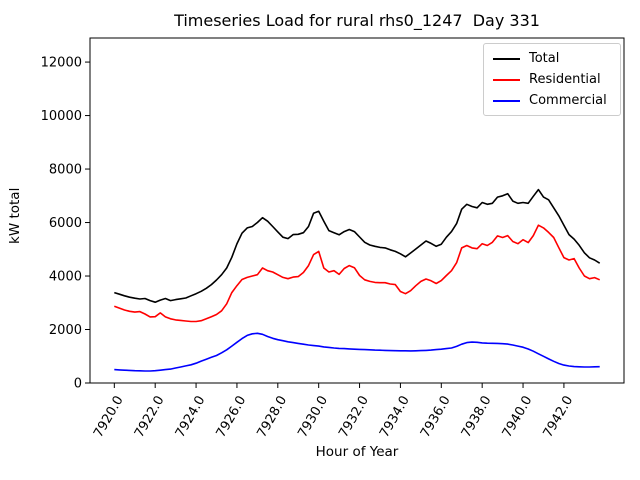 This screenshot has width=640, height=480. What do you see at coordinates (506, 100) in the screenshot?
I see `legend-line-sample-commercial` at bounding box center [506, 100].